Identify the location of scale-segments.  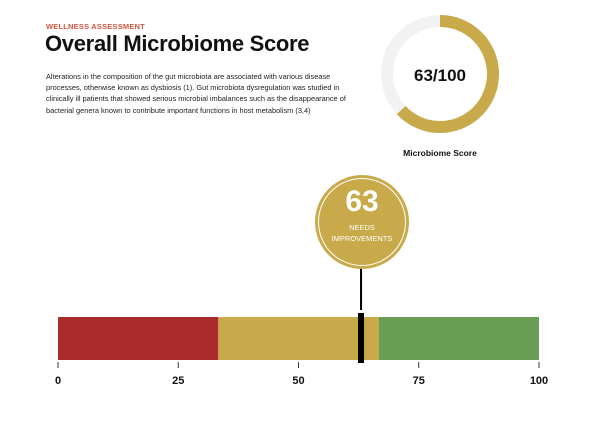
(298, 338).